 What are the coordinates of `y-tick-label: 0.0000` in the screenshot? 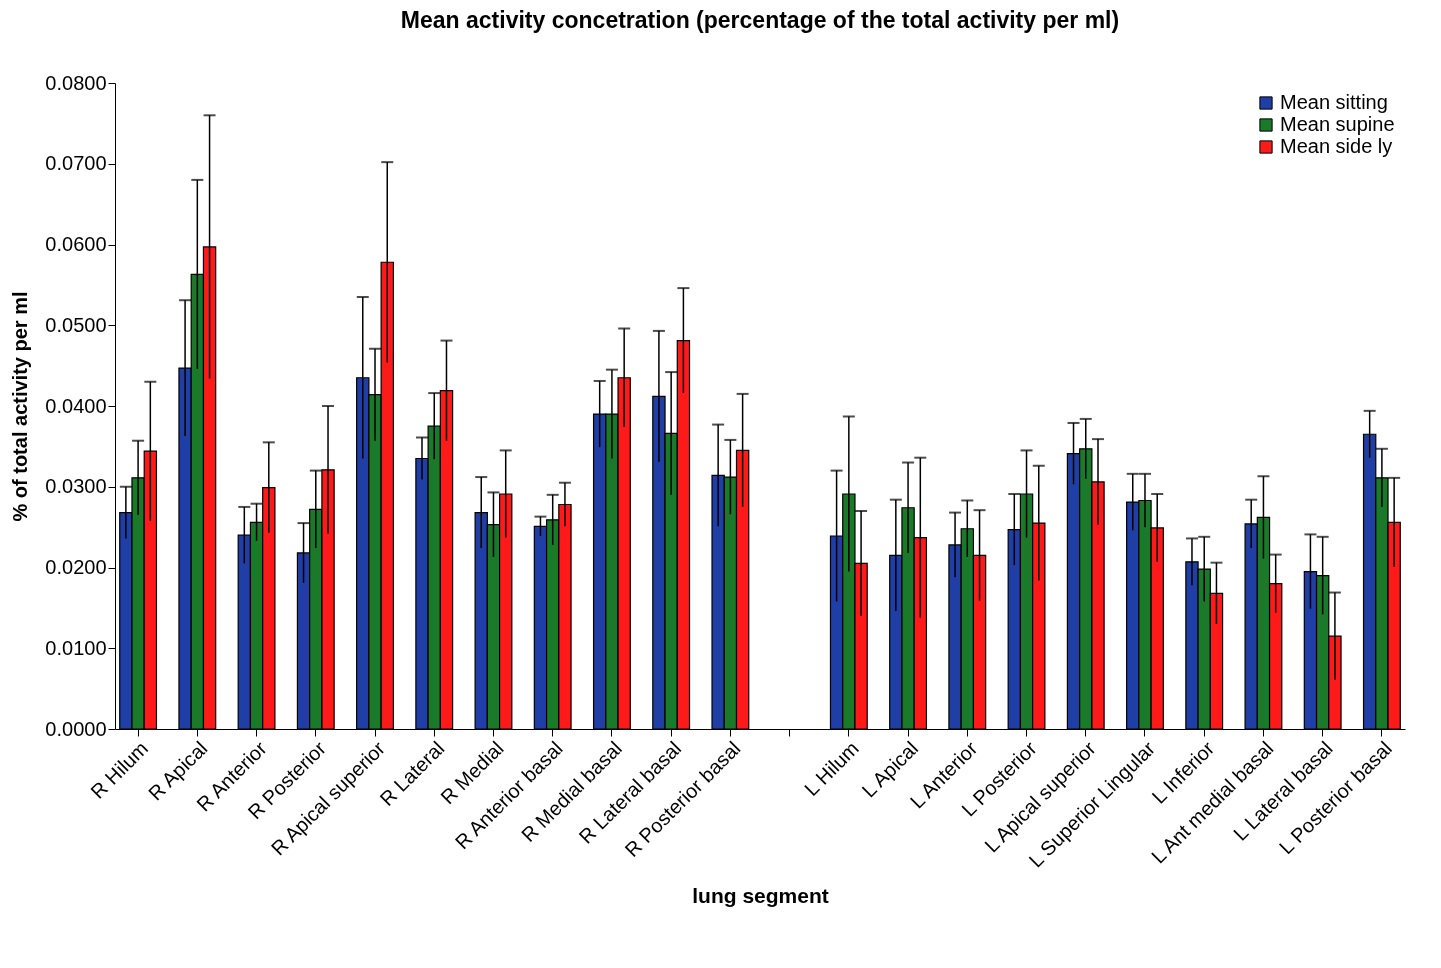 It's located at (76, 728).